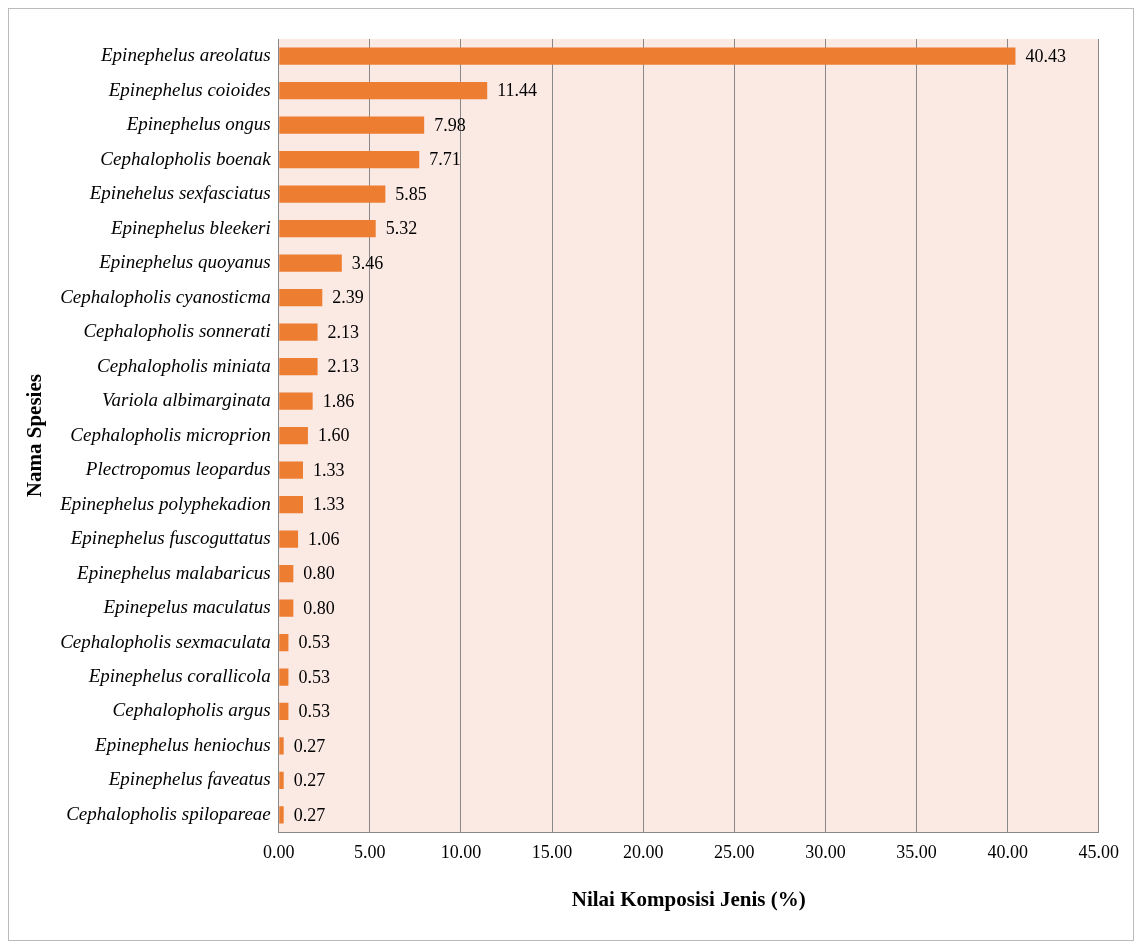 The height and width of the screenshot is (947, 1140). Describe the element at coordinates (165, 296) in the screenshot. I see `y-tick-label: Cephalopholis cyanosticma` at that location.